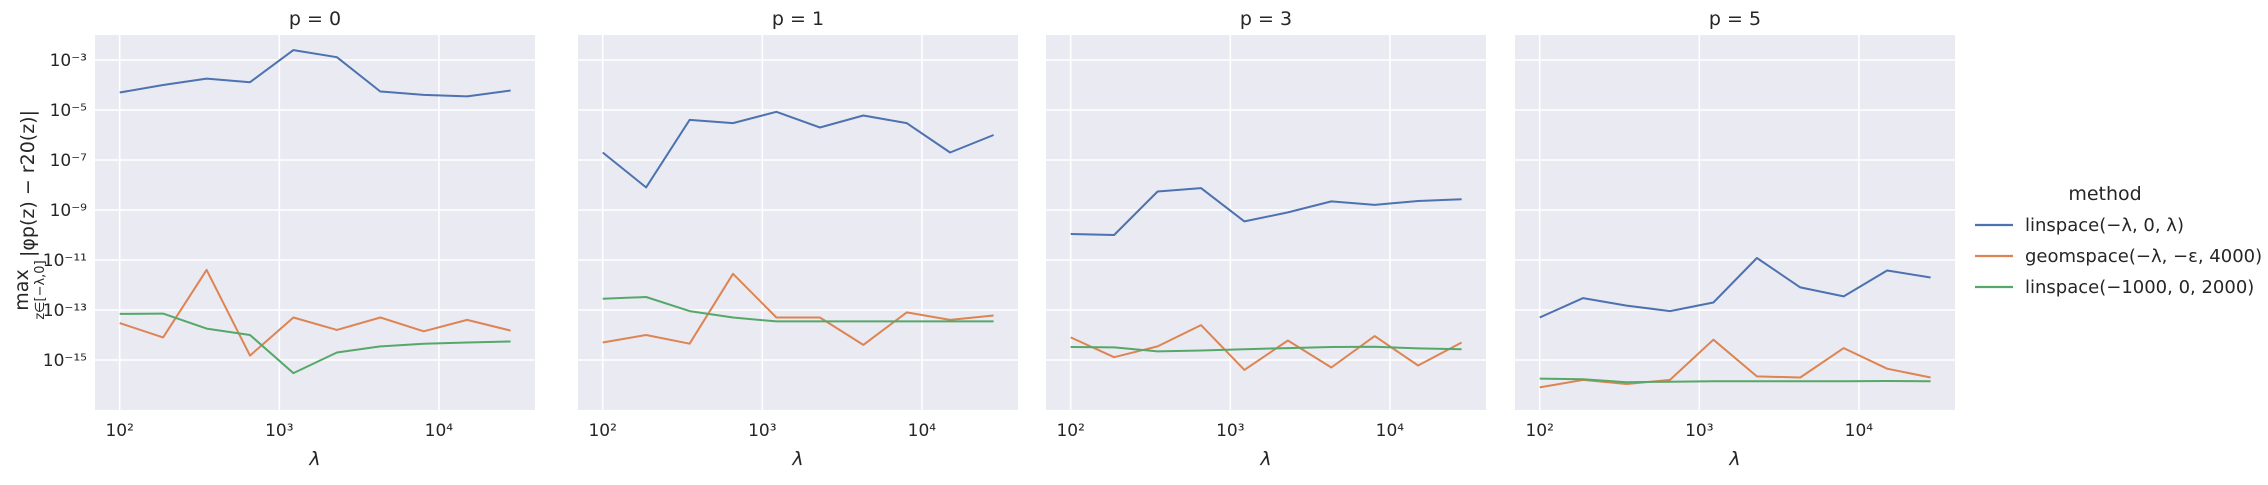  Describe the element at coordinates (65, 361) in the screenshot. I see `y-tick-label: 10⁻¹⁵` at that location.